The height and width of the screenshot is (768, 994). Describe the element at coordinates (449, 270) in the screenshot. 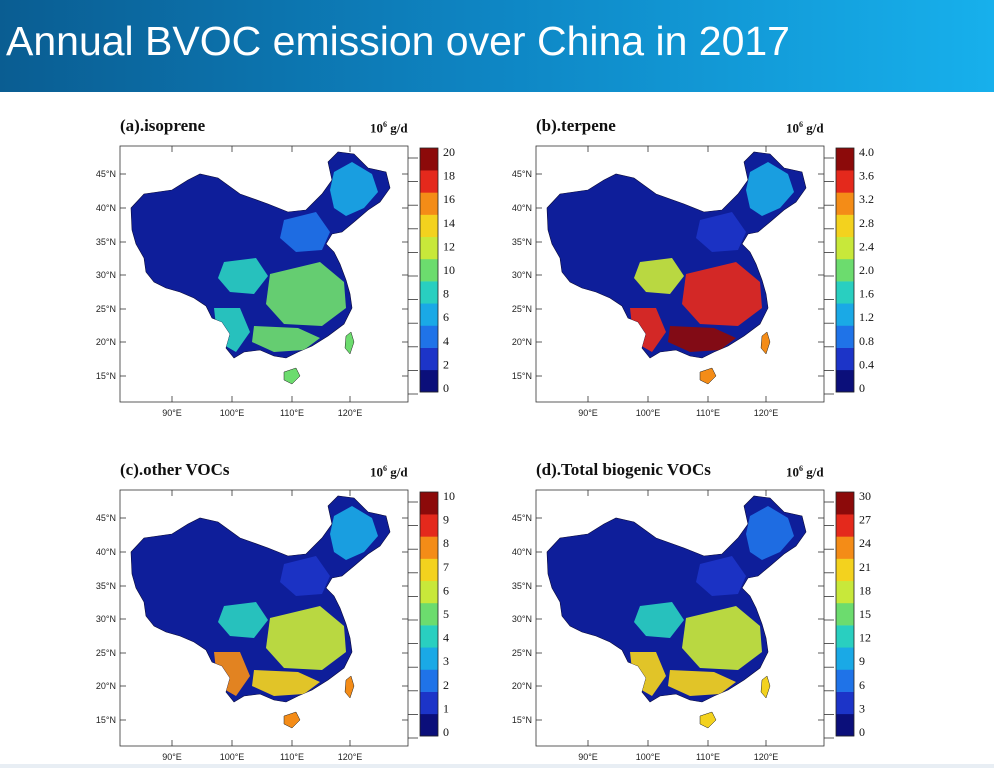

I see `colorbar-tick-label: 10` at that location.